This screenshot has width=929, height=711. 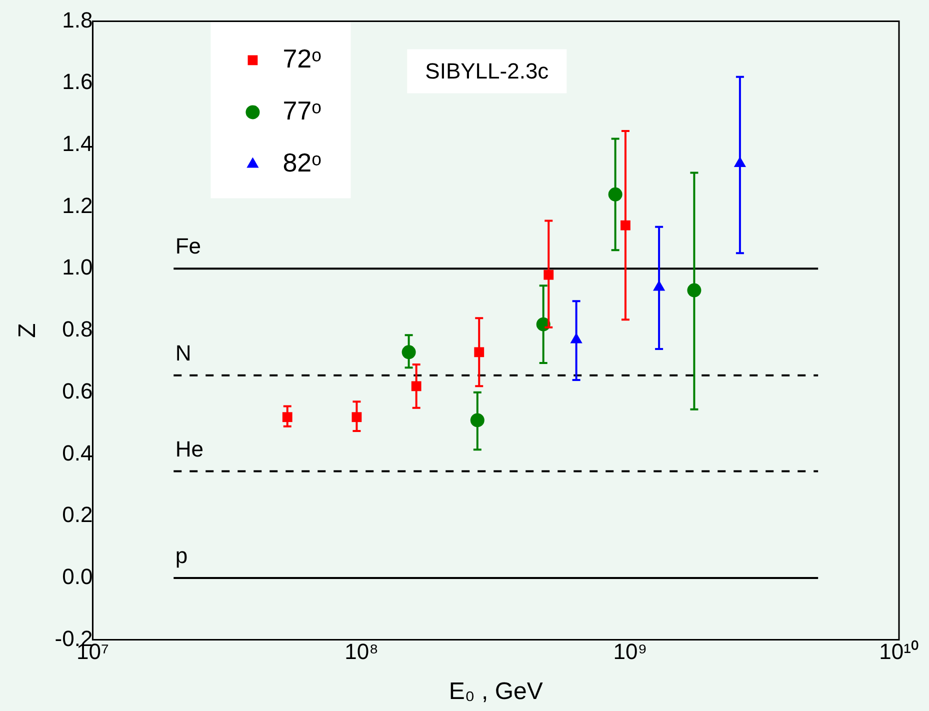 What do you see at coordinates (77, 267) in the screenshot?
I see `y-tick-label: 1.0` at bounding box center [77, 267].